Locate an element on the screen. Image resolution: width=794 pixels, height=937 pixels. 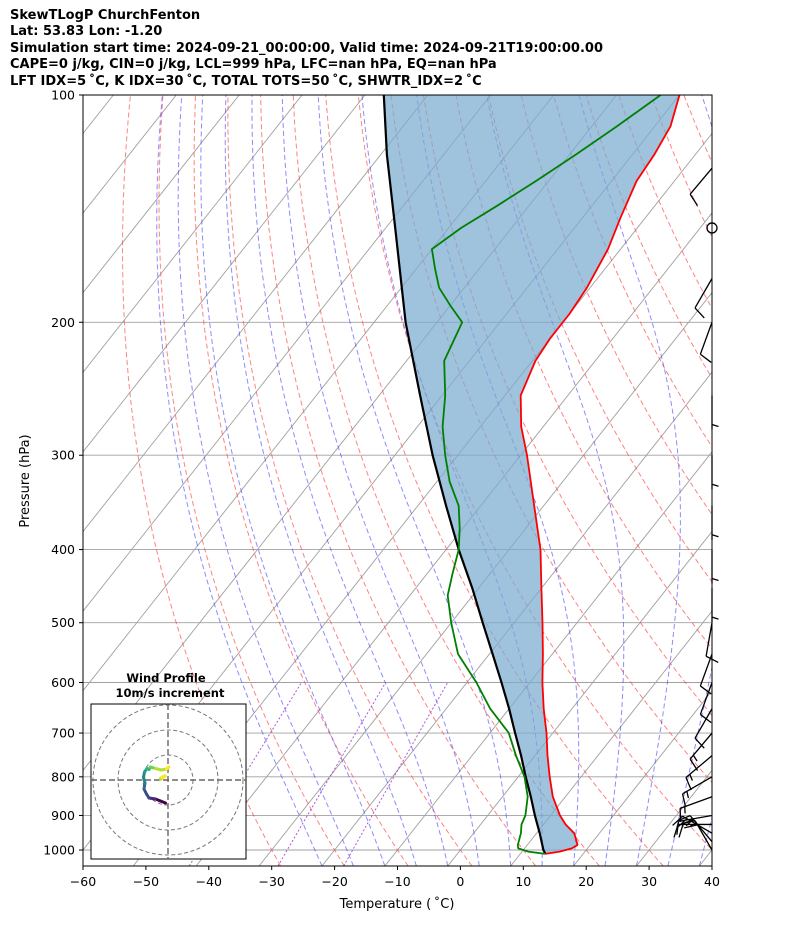
y-tick-label: 300 is located at coordinates (63, 455).